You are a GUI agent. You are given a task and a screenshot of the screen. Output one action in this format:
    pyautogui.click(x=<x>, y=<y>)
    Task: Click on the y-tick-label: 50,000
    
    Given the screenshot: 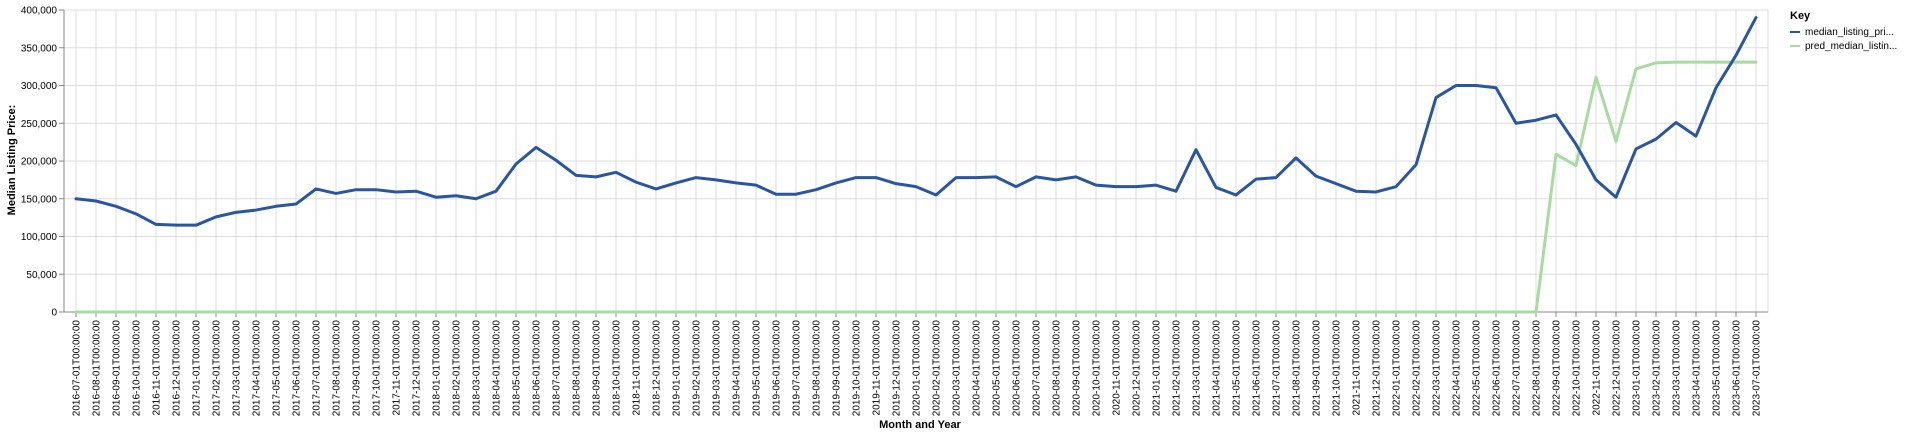 What is the action you would take?
    pyautogui.click(x=41, y=275)
    